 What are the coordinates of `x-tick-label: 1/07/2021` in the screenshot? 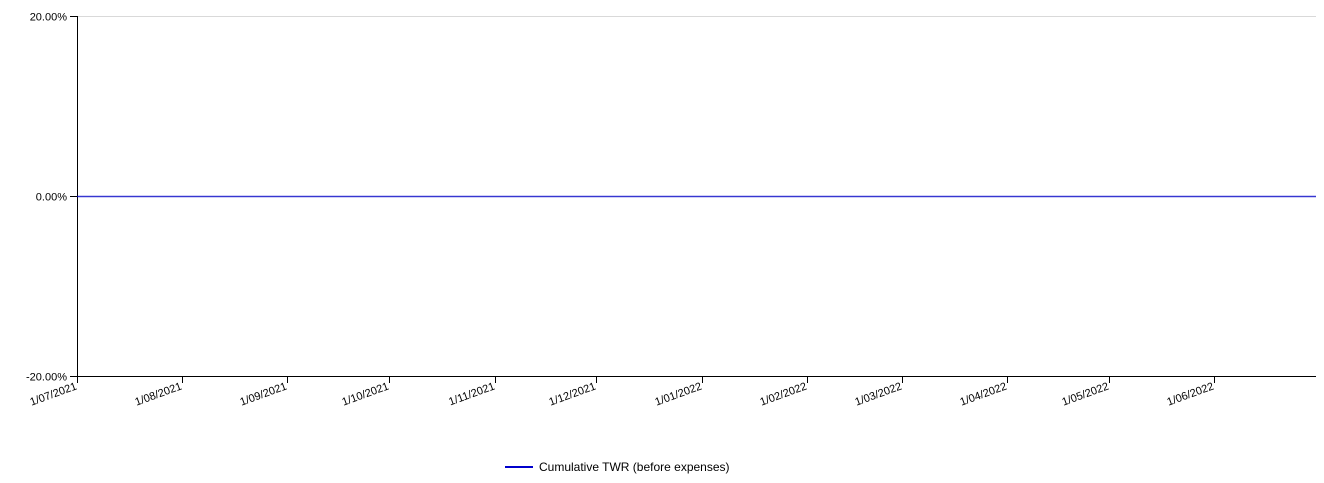 It's located at (53, 395).